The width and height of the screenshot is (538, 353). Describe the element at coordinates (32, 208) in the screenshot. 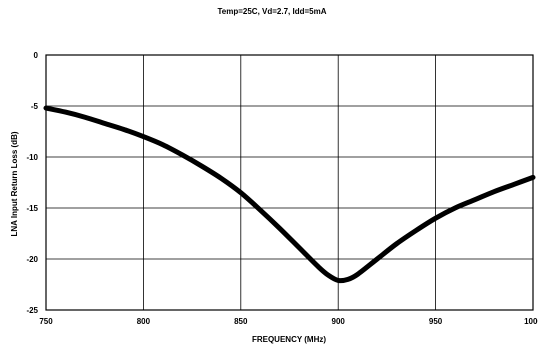

I see `y-tick-label: -15` at that location.